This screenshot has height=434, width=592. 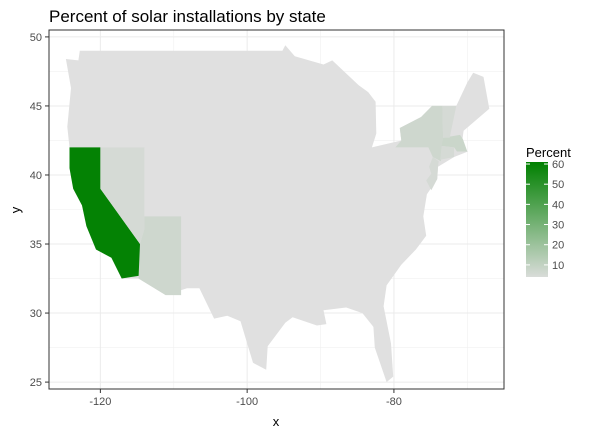 What do you see at coordinates (548, 152) in the screenshot?
I see `legend-title: Percent` at bounding box center [548, 152].